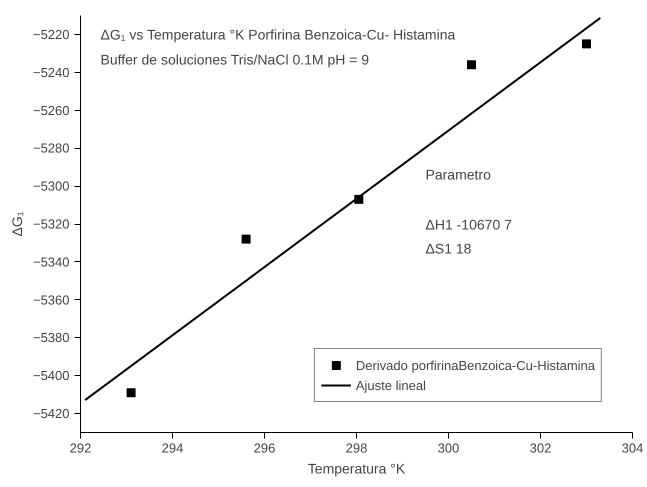 Image resolution: width=647 pixels, height=487 pixels. I want to click on x-tick-label: 294, so click(173, 448).